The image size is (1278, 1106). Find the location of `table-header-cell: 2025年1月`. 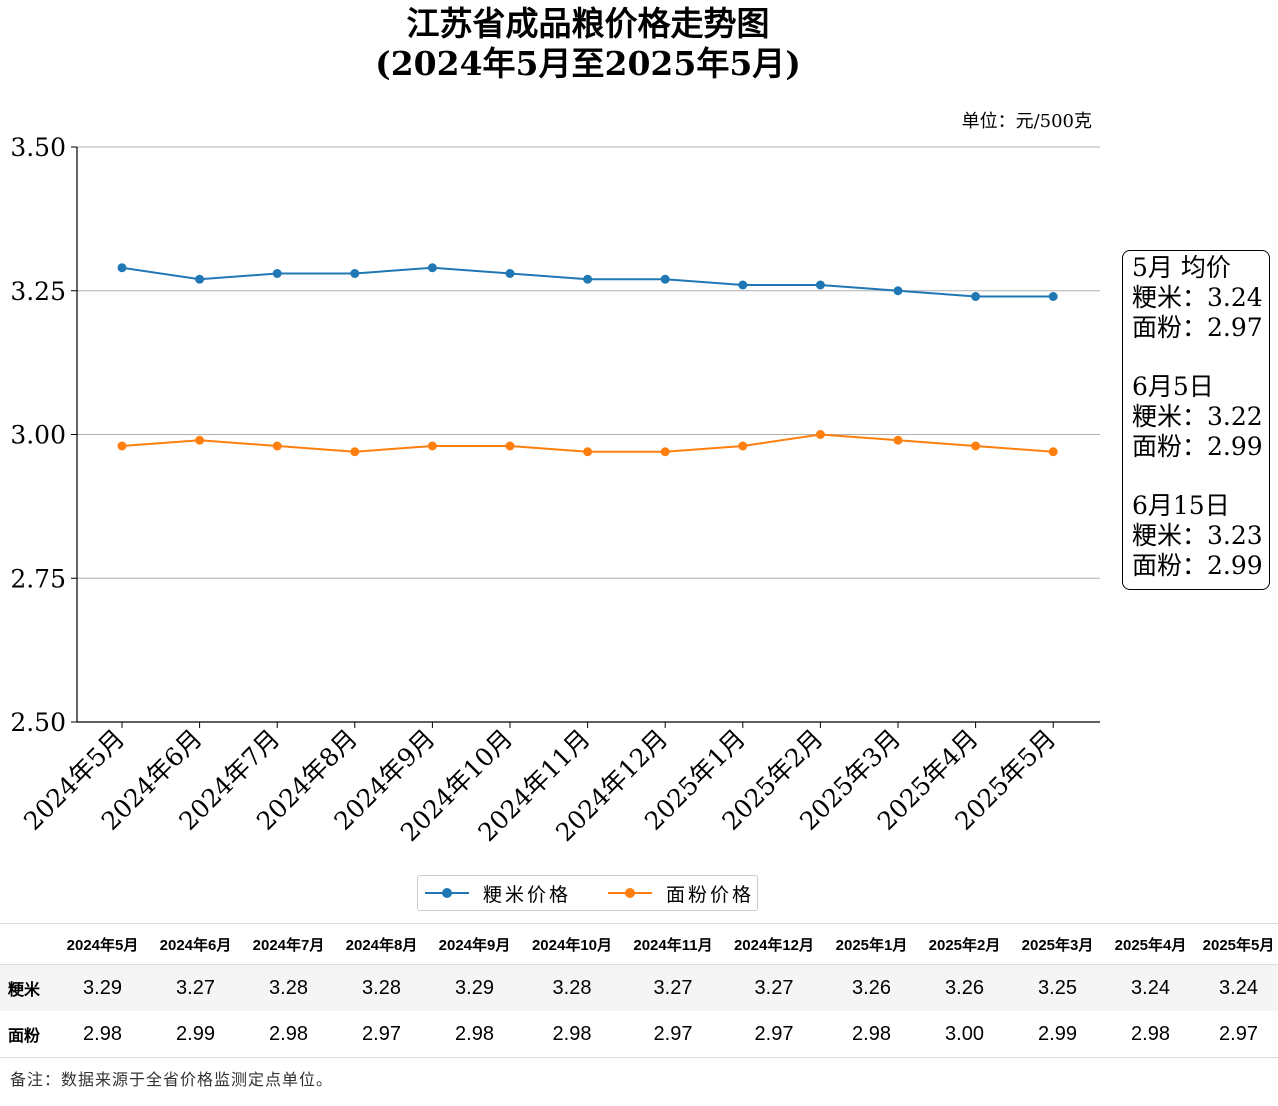

table-header-cell: 2025年1月 is located at coordinates (871, 944).